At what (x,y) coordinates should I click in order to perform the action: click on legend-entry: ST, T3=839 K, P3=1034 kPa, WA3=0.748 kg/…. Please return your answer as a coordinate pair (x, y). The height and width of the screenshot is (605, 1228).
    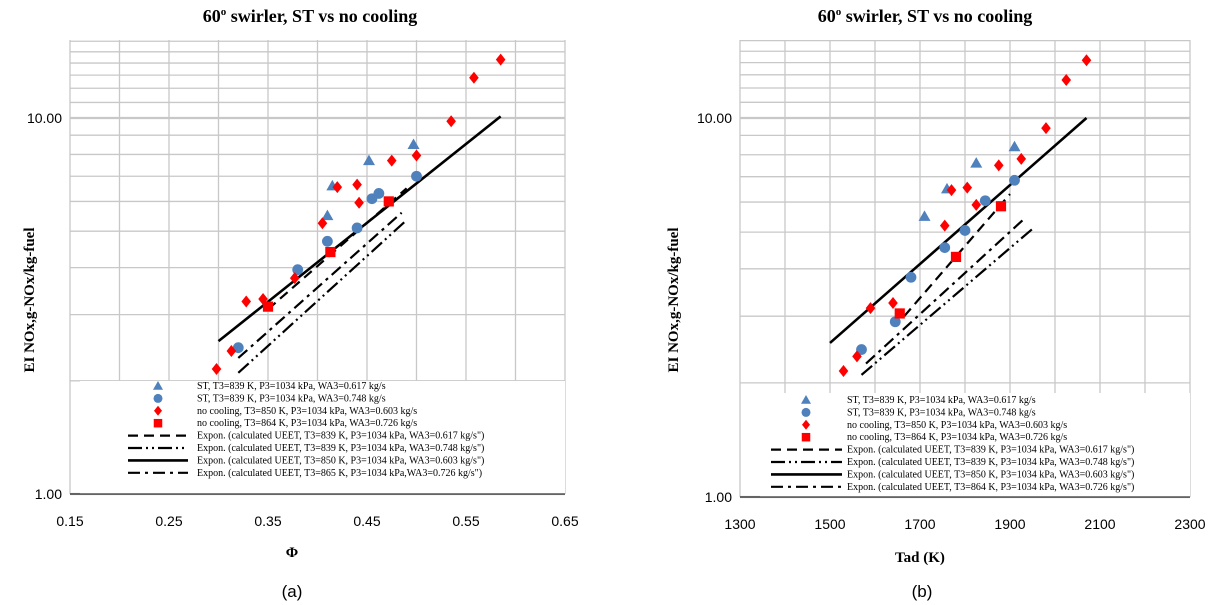
    Looking at the image, I should click on (291, 398).